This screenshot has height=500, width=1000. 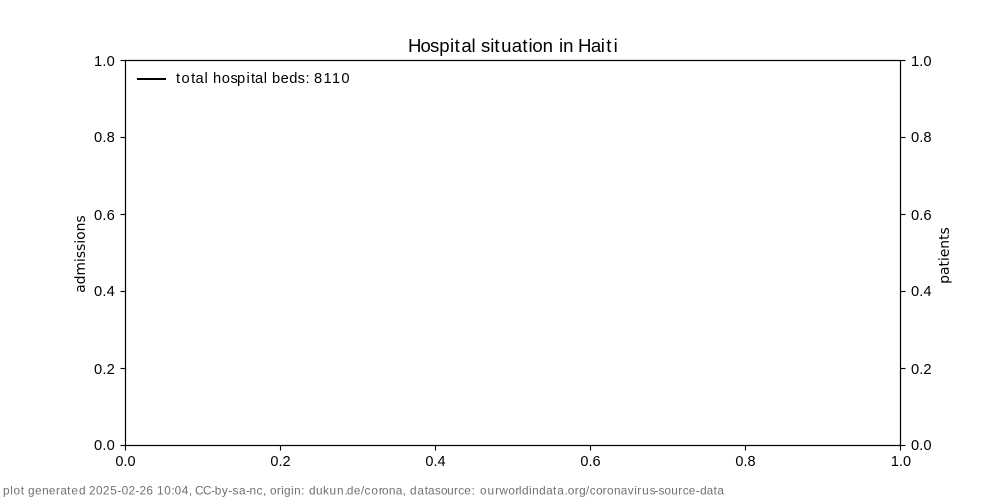 What do you see at coordinates (566, 45) in the screenshot?
I see `svg-text: in` at bounding box center [566, 45].